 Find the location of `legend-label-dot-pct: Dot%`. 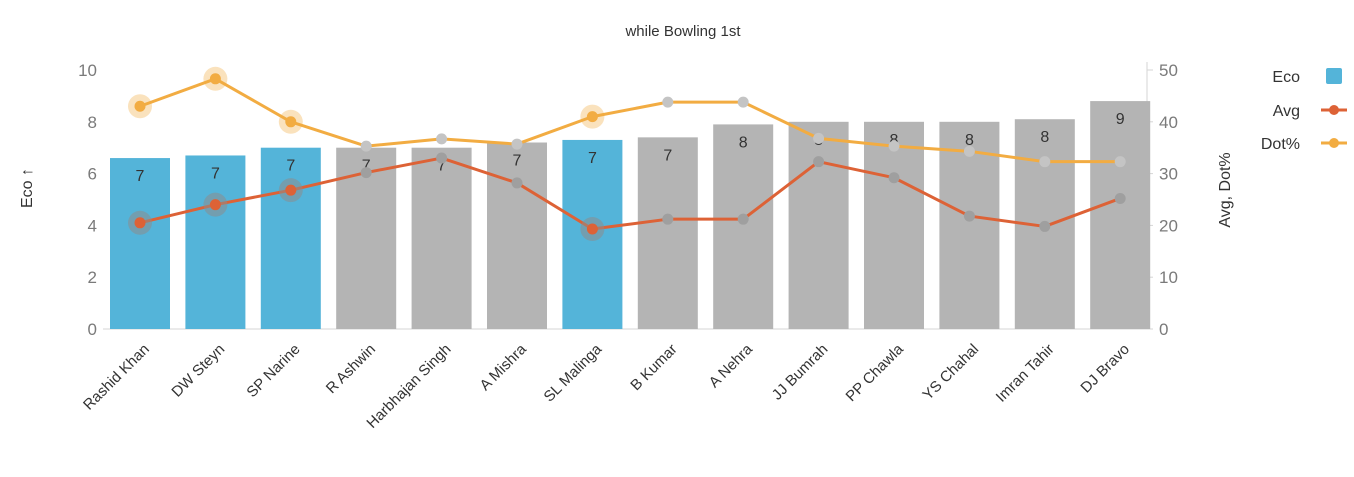

legend-label-dot-pct: Dot% is located at coordinates (1280, 144).